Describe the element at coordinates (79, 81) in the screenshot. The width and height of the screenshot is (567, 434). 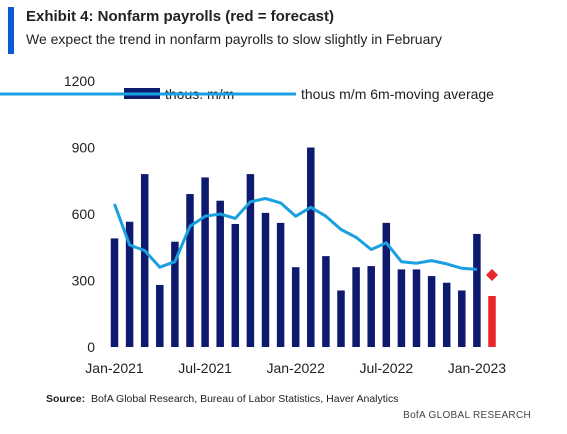
I see `y-tick-label: 1200` at that location.